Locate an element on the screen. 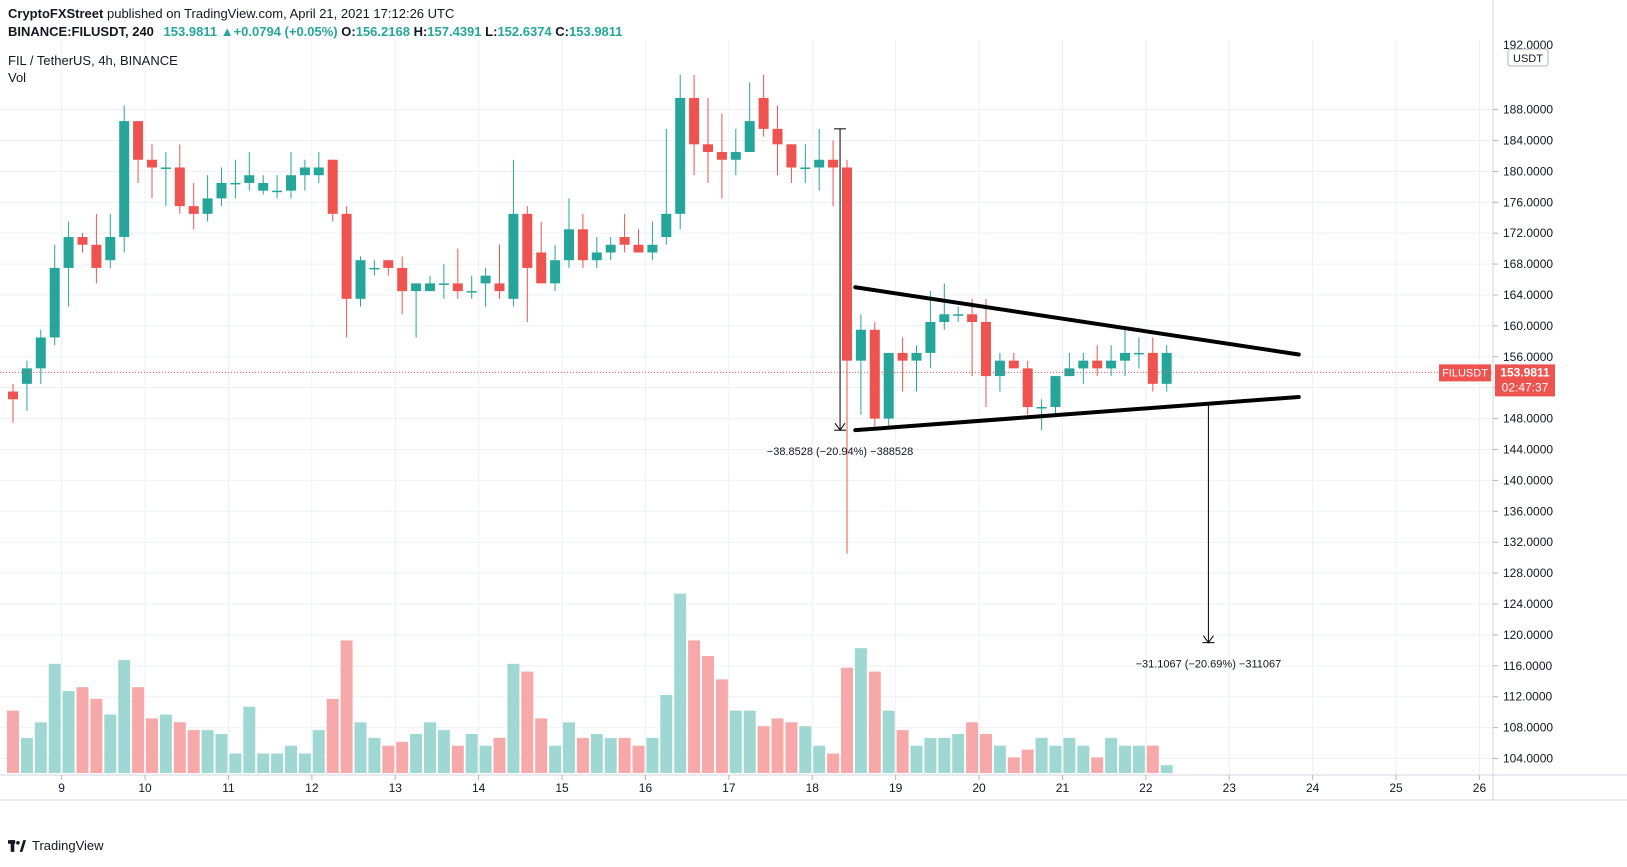  time-tick-label: 10 is located at coordinates (145, 788).